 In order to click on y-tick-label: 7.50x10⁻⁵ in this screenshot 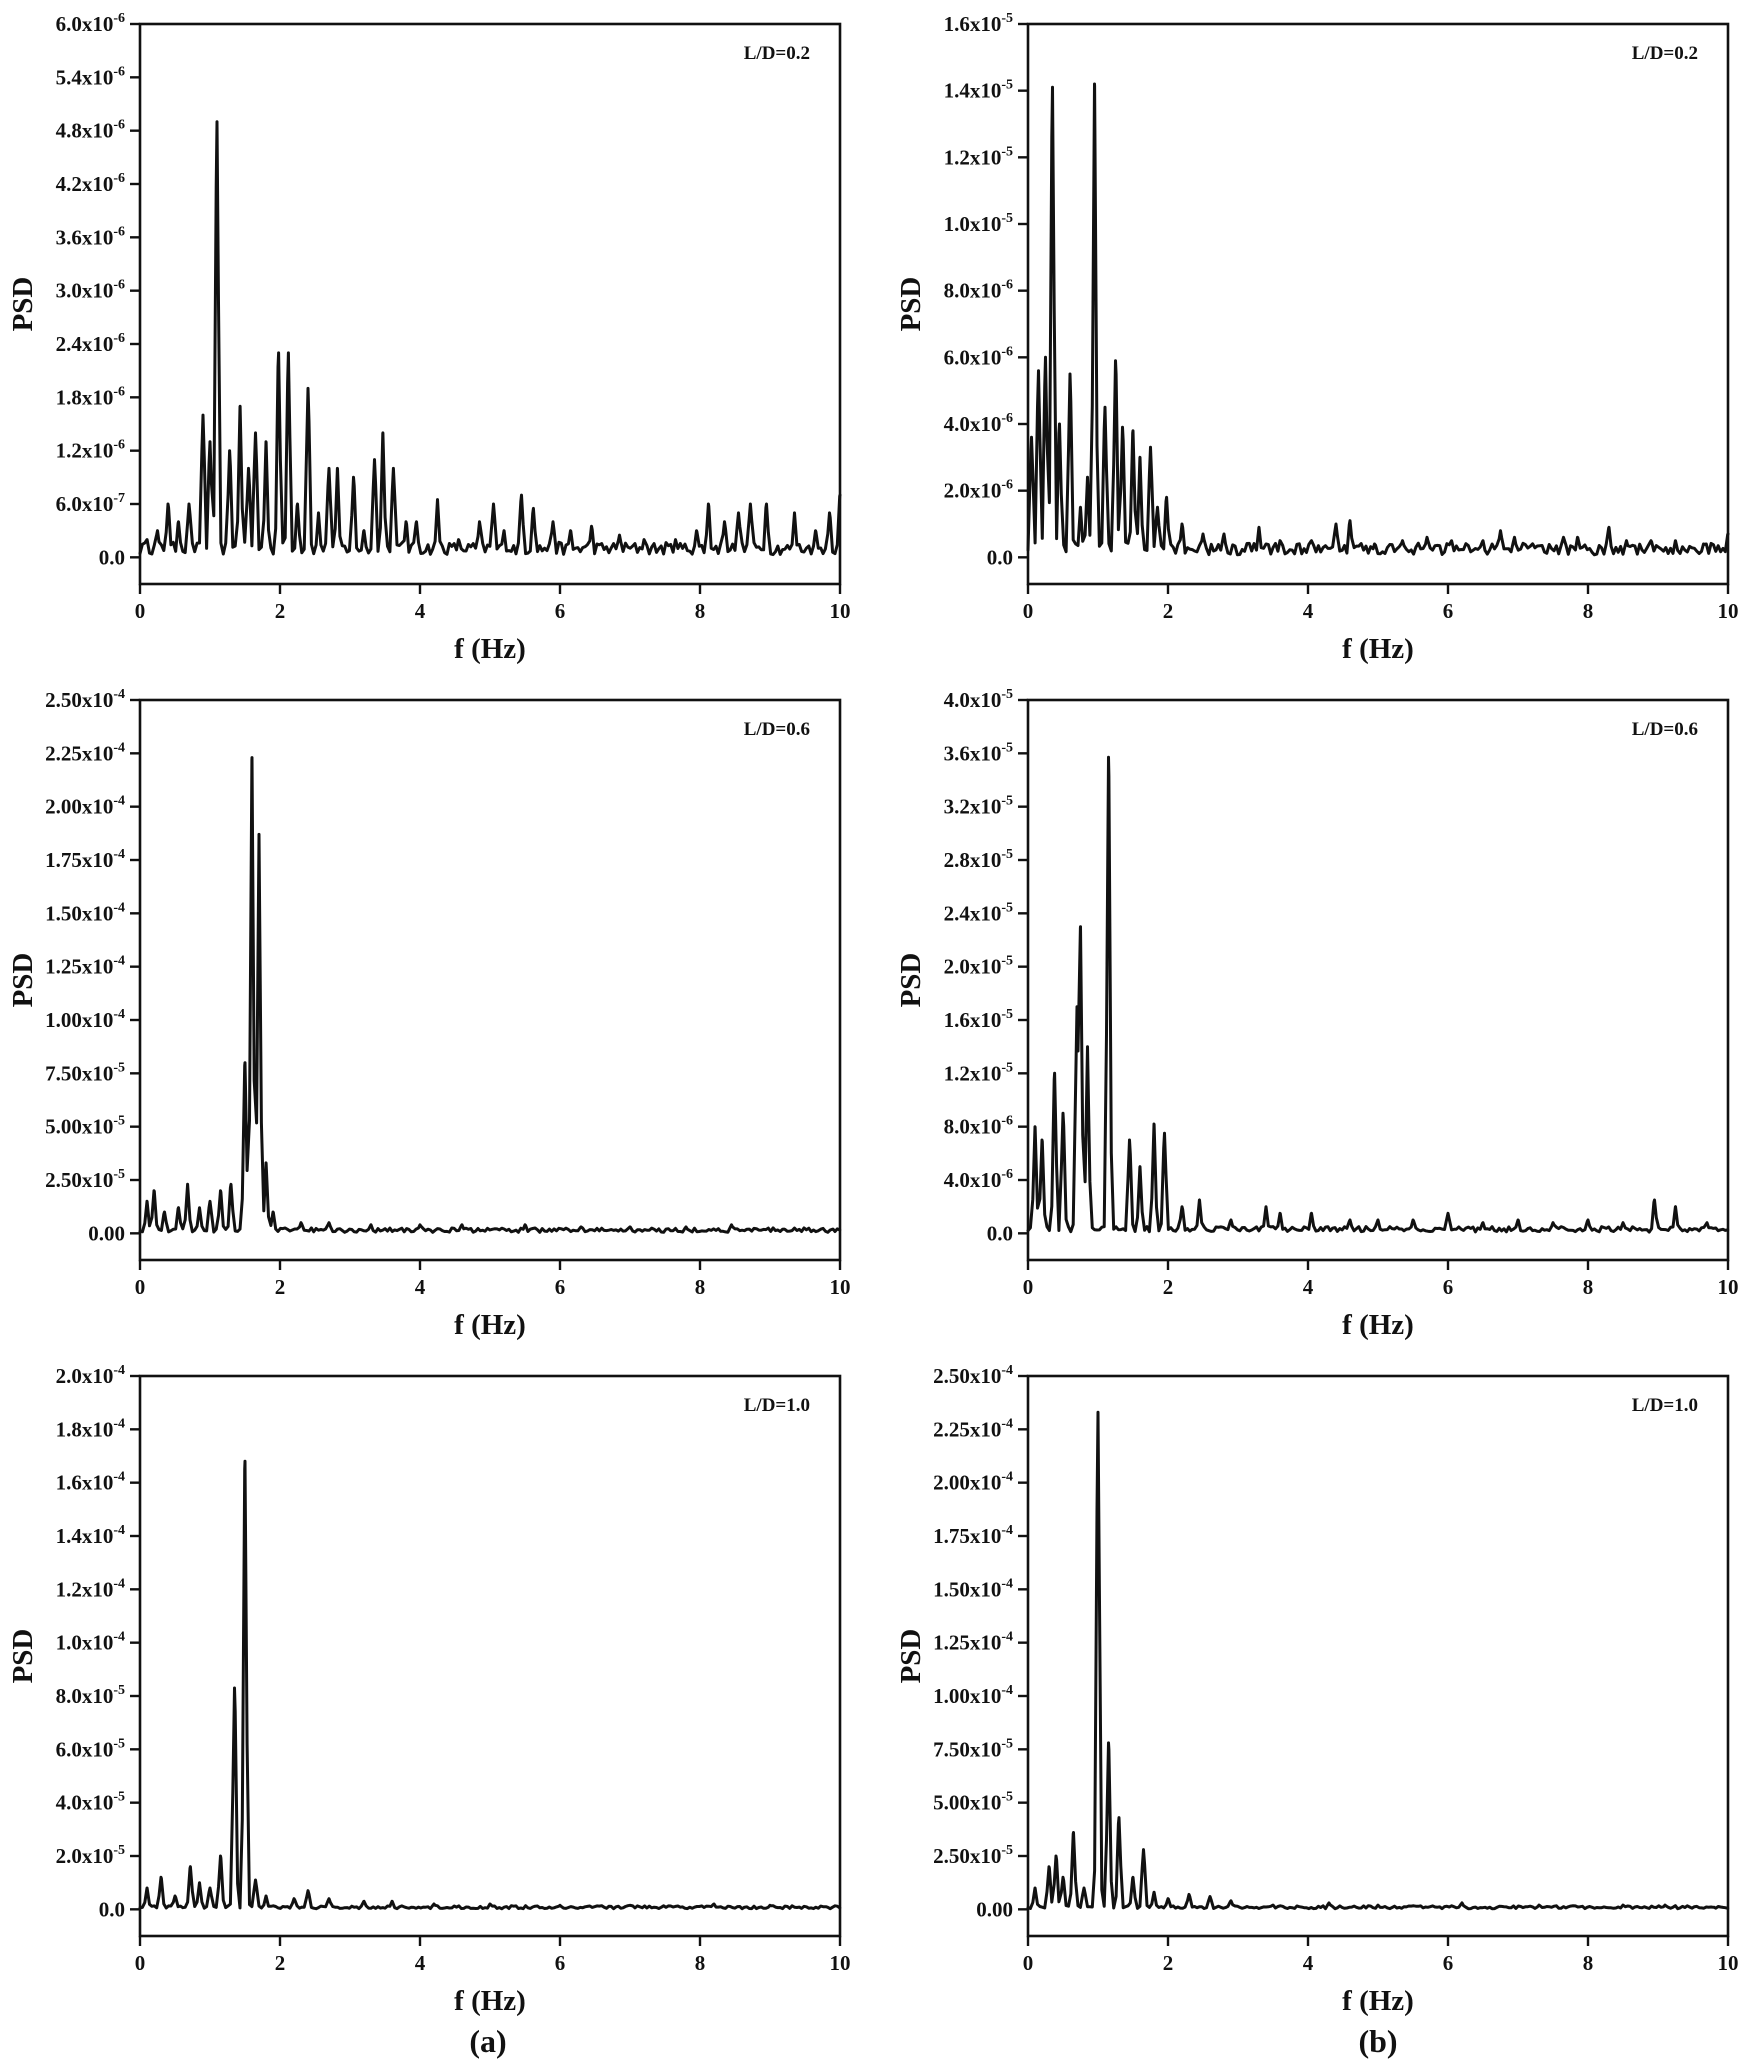, I will do `click(85, 1072)`.